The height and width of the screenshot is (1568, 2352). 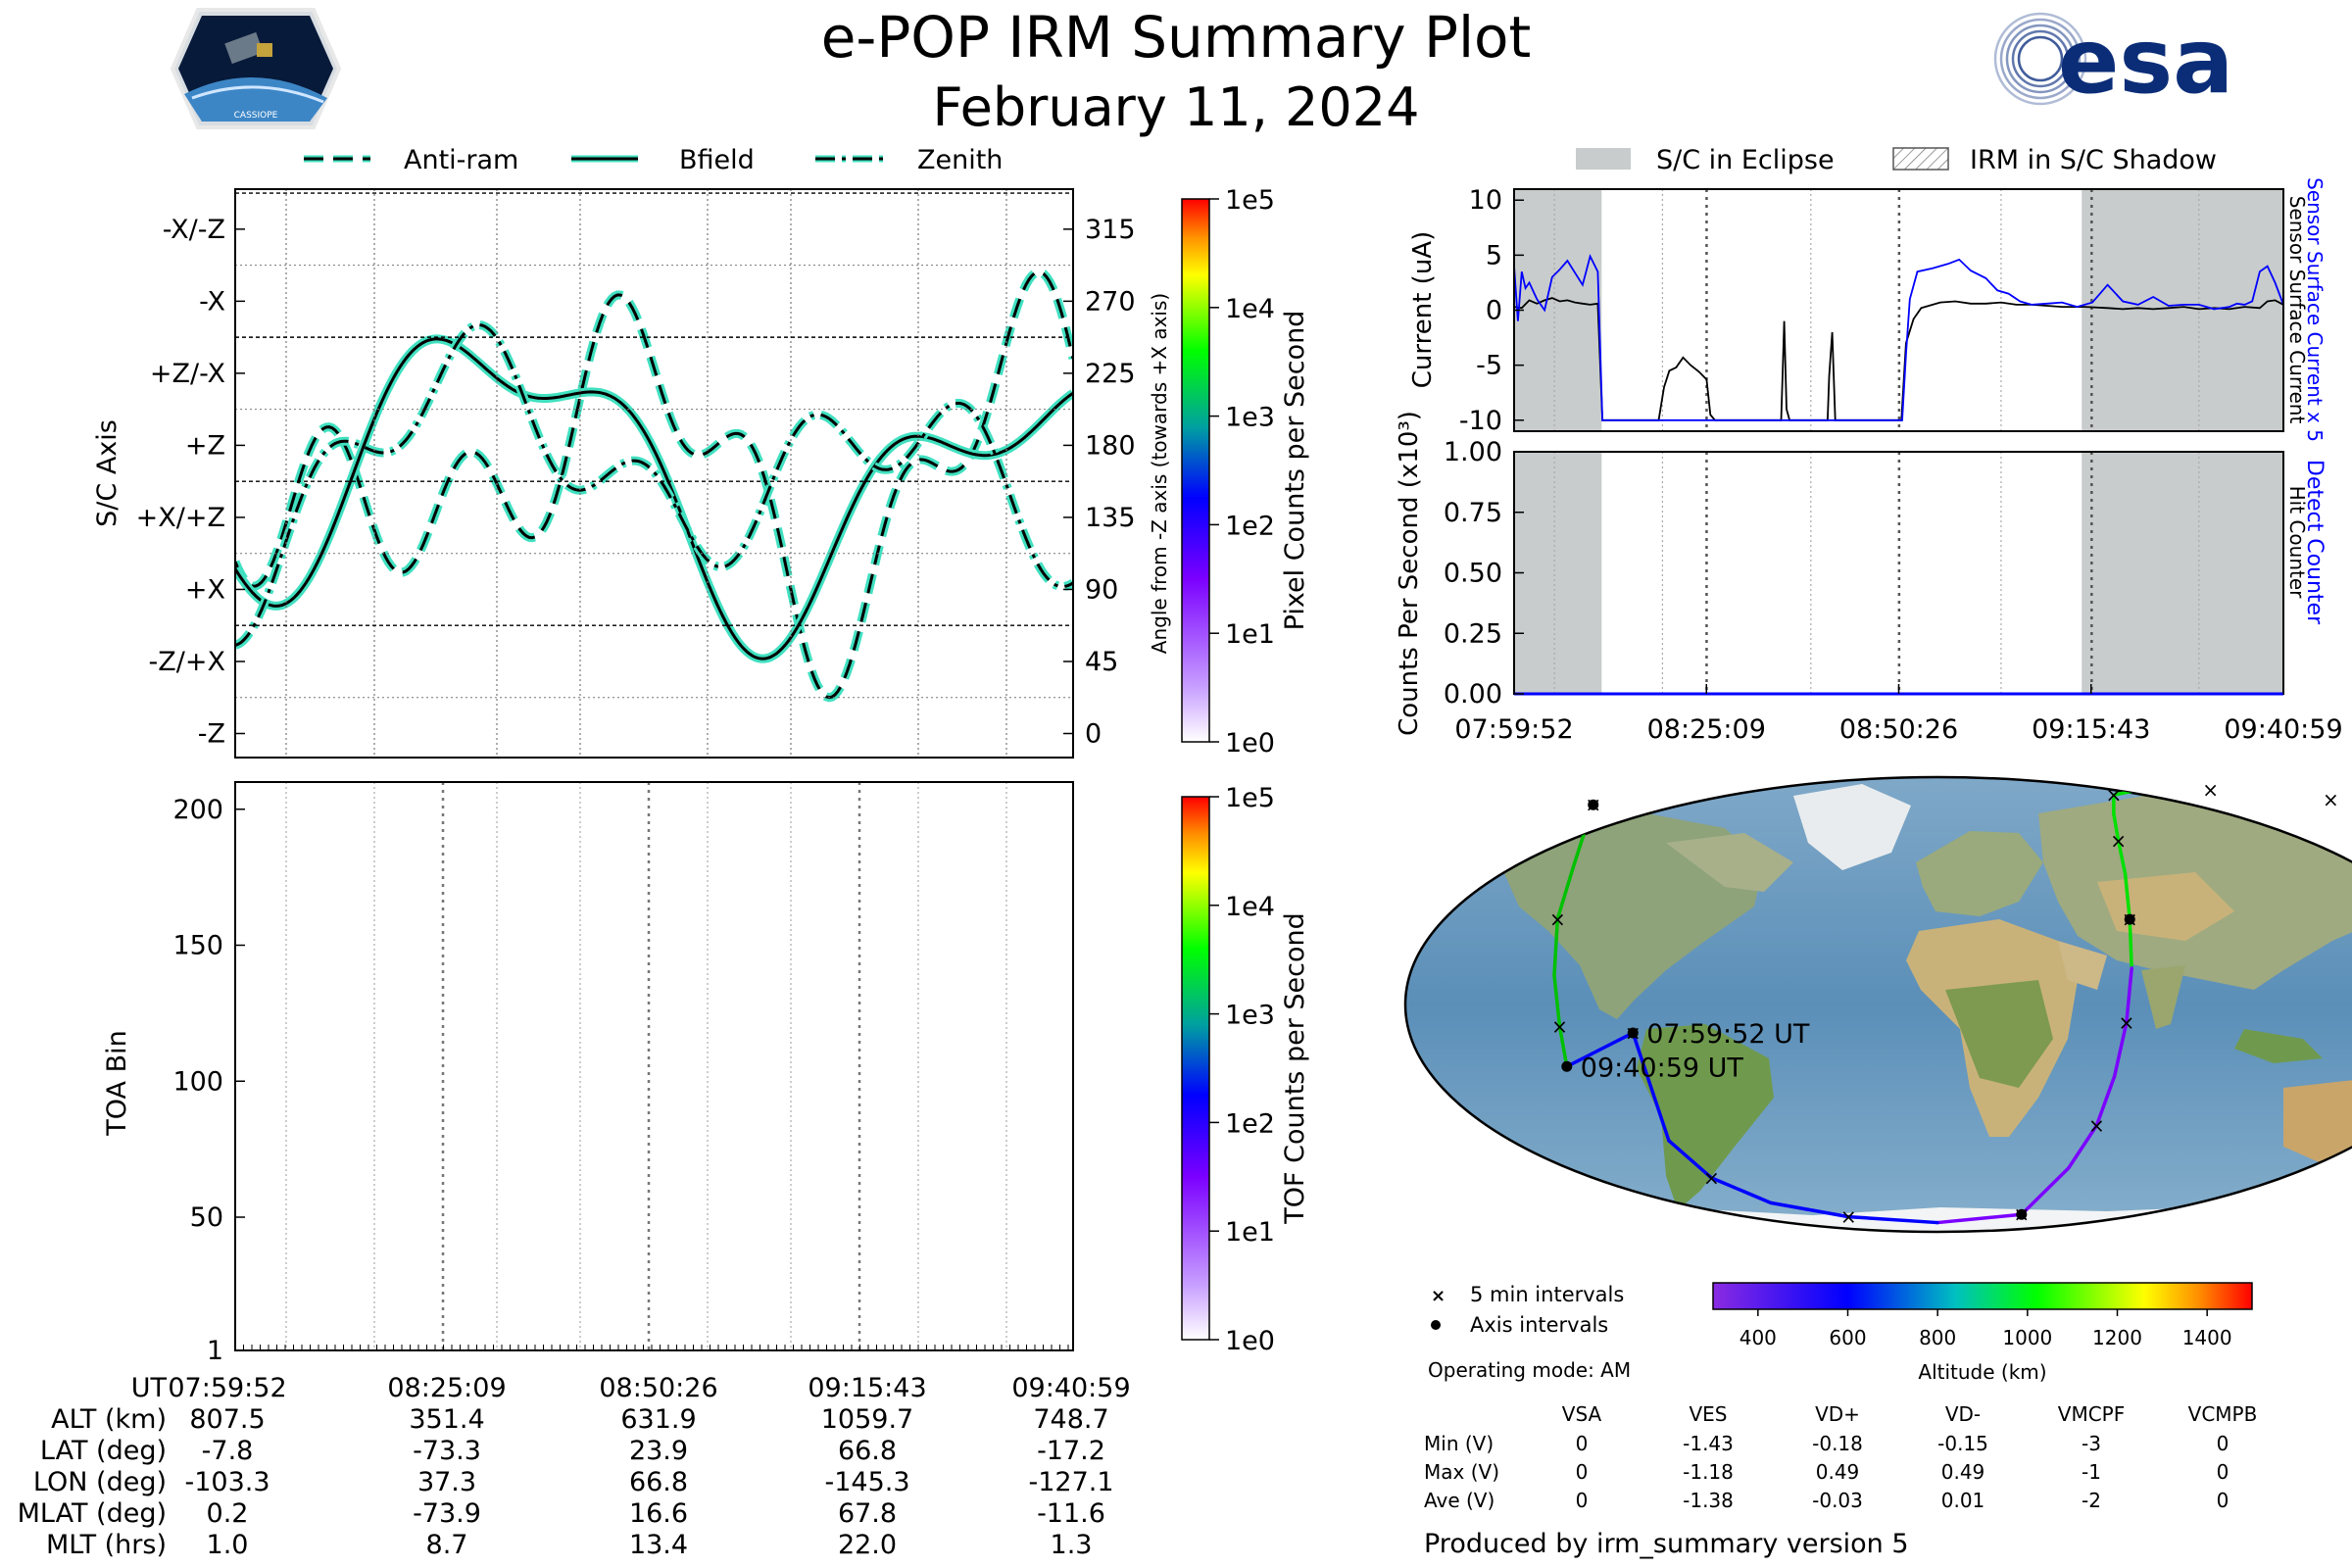 What do you see at coordinates (1250, 798) in the screenshot?
I see `colorbar-tick-label: 1e5` at bounding box center [1250, 798].